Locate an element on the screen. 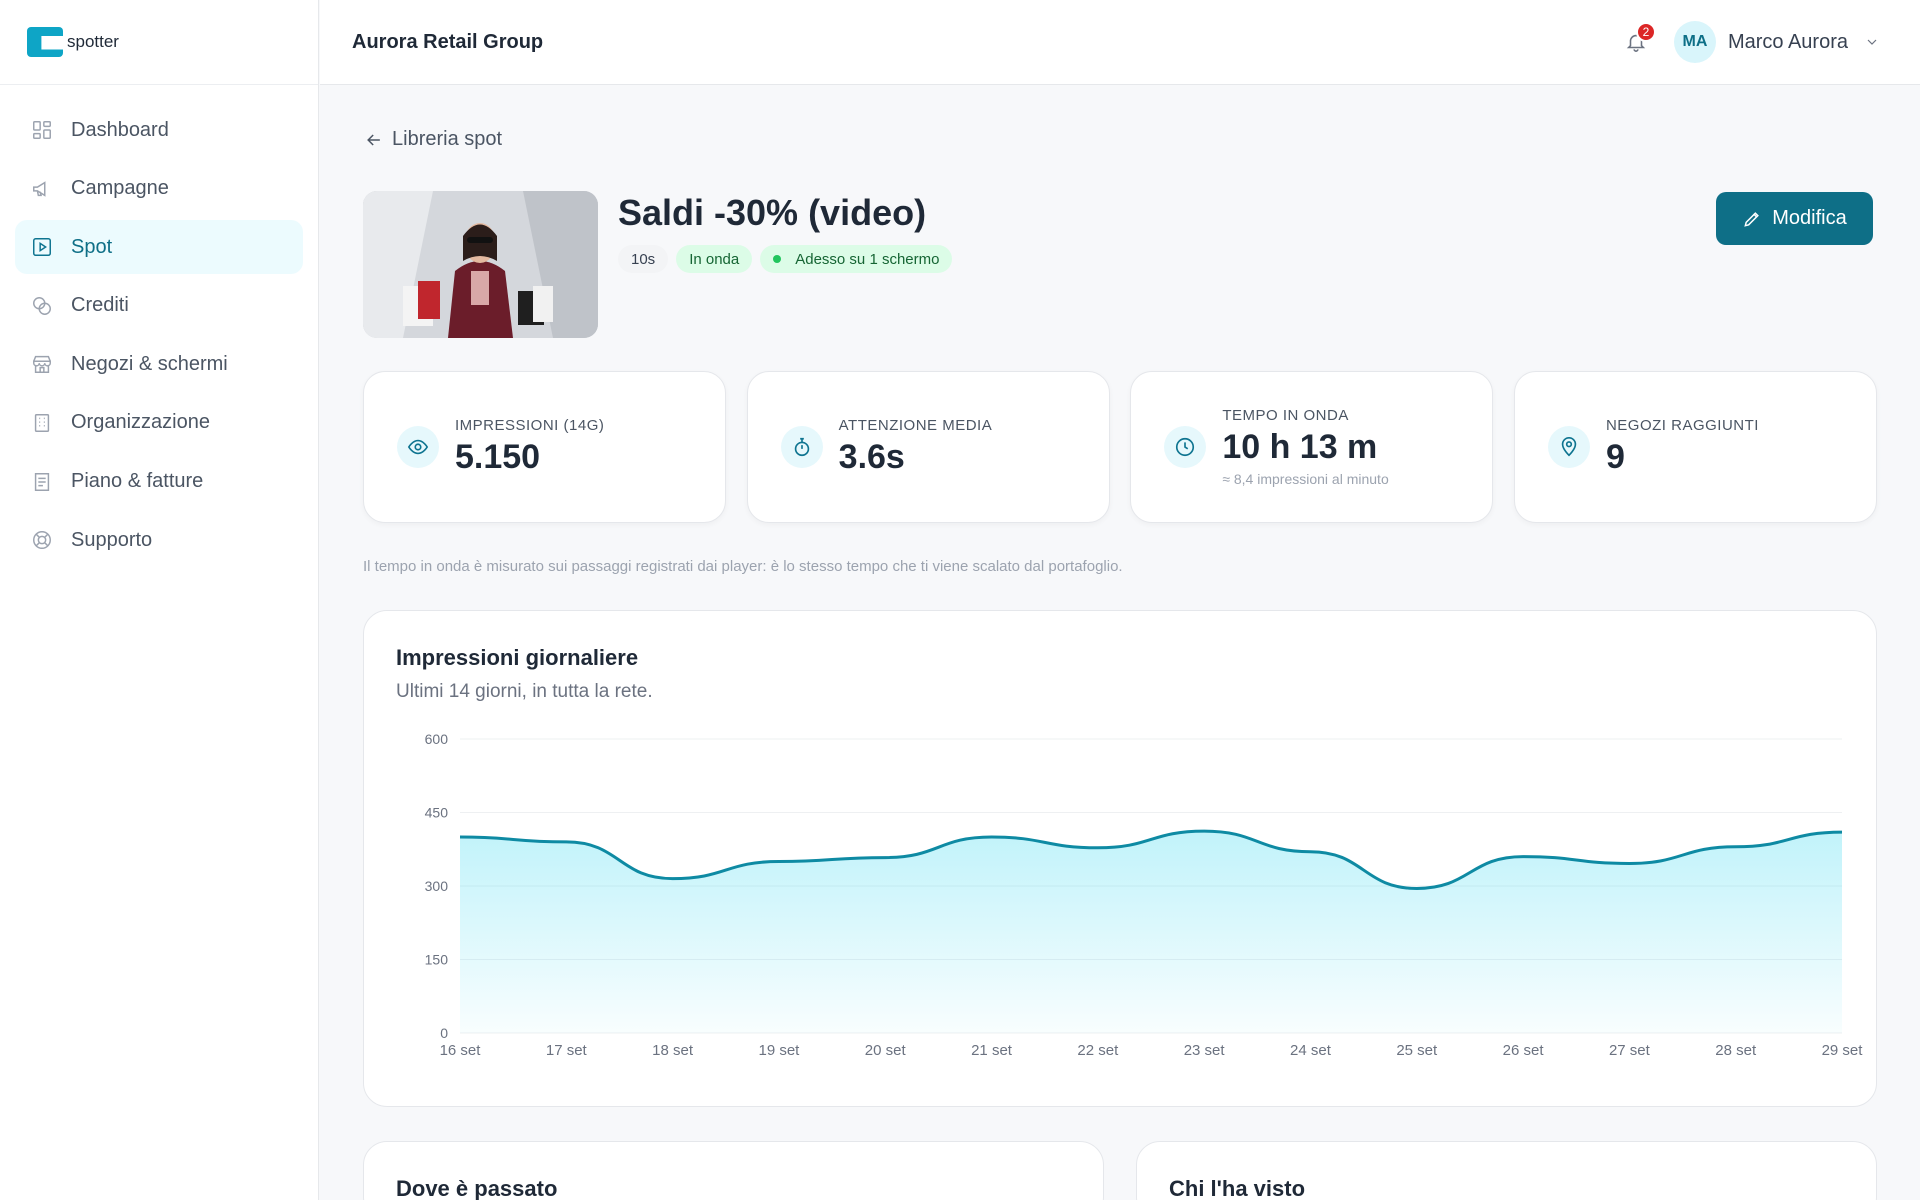  chart-area is located at coordinates (1151, 932).